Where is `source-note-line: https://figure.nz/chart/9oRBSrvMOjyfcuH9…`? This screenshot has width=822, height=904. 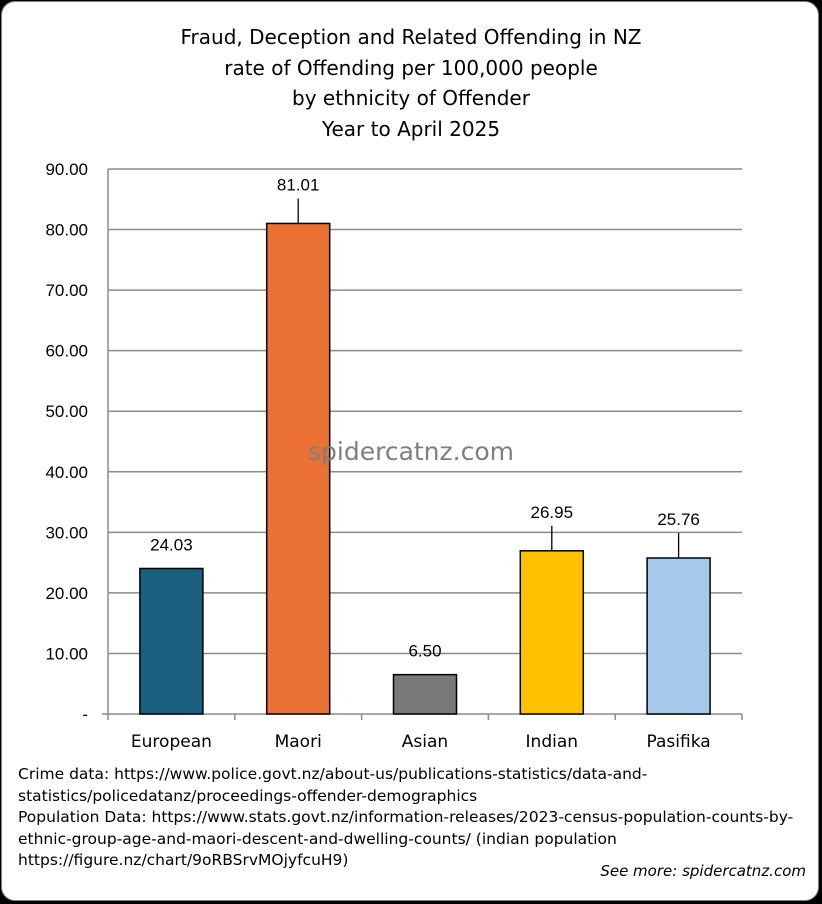 source-note-line: https://figure.nz/chart/9oRBSrvMOjyfcuH9… is located at coordinates (183, 860).